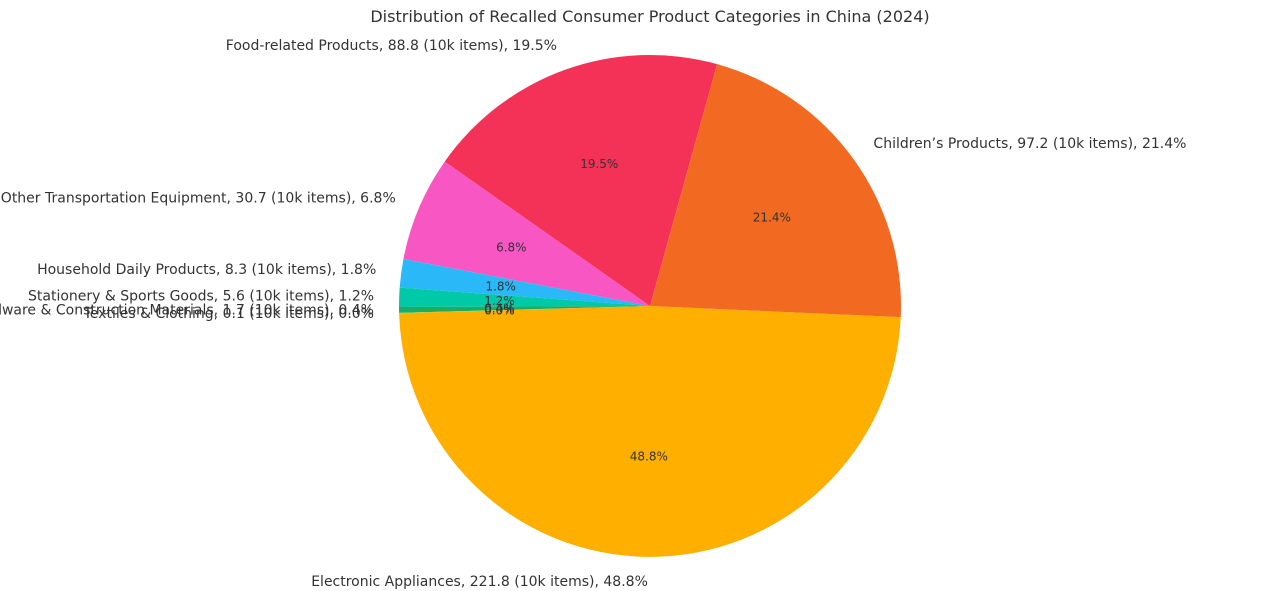  Describe the element at coordinates (499, 301) in the screenshot. I see `slice-percent-stationery-sports-goods: 1.2%` at that location.